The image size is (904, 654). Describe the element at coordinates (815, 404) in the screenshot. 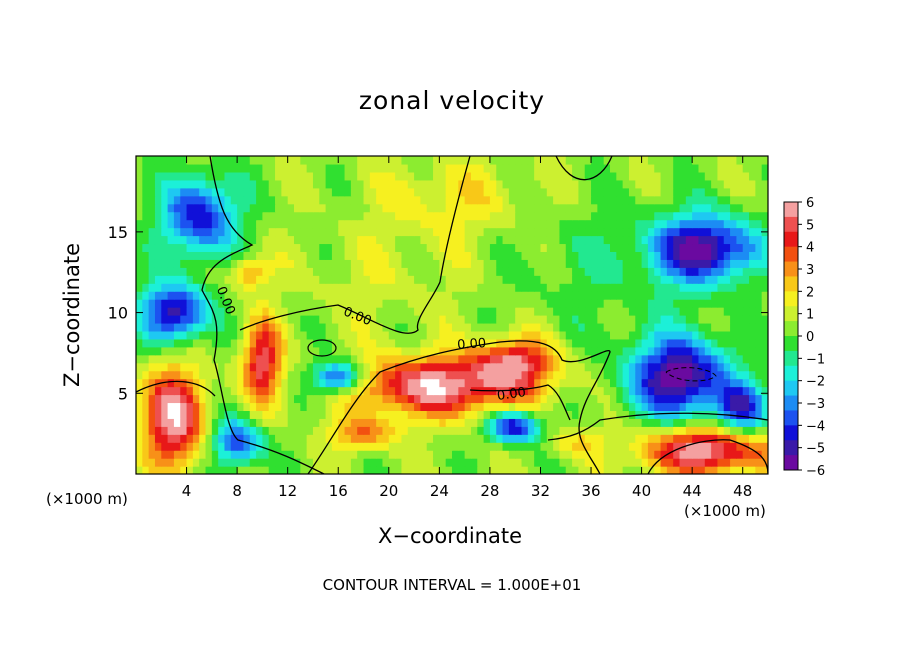

I see `colorbar-tick-label: −3` at that location.